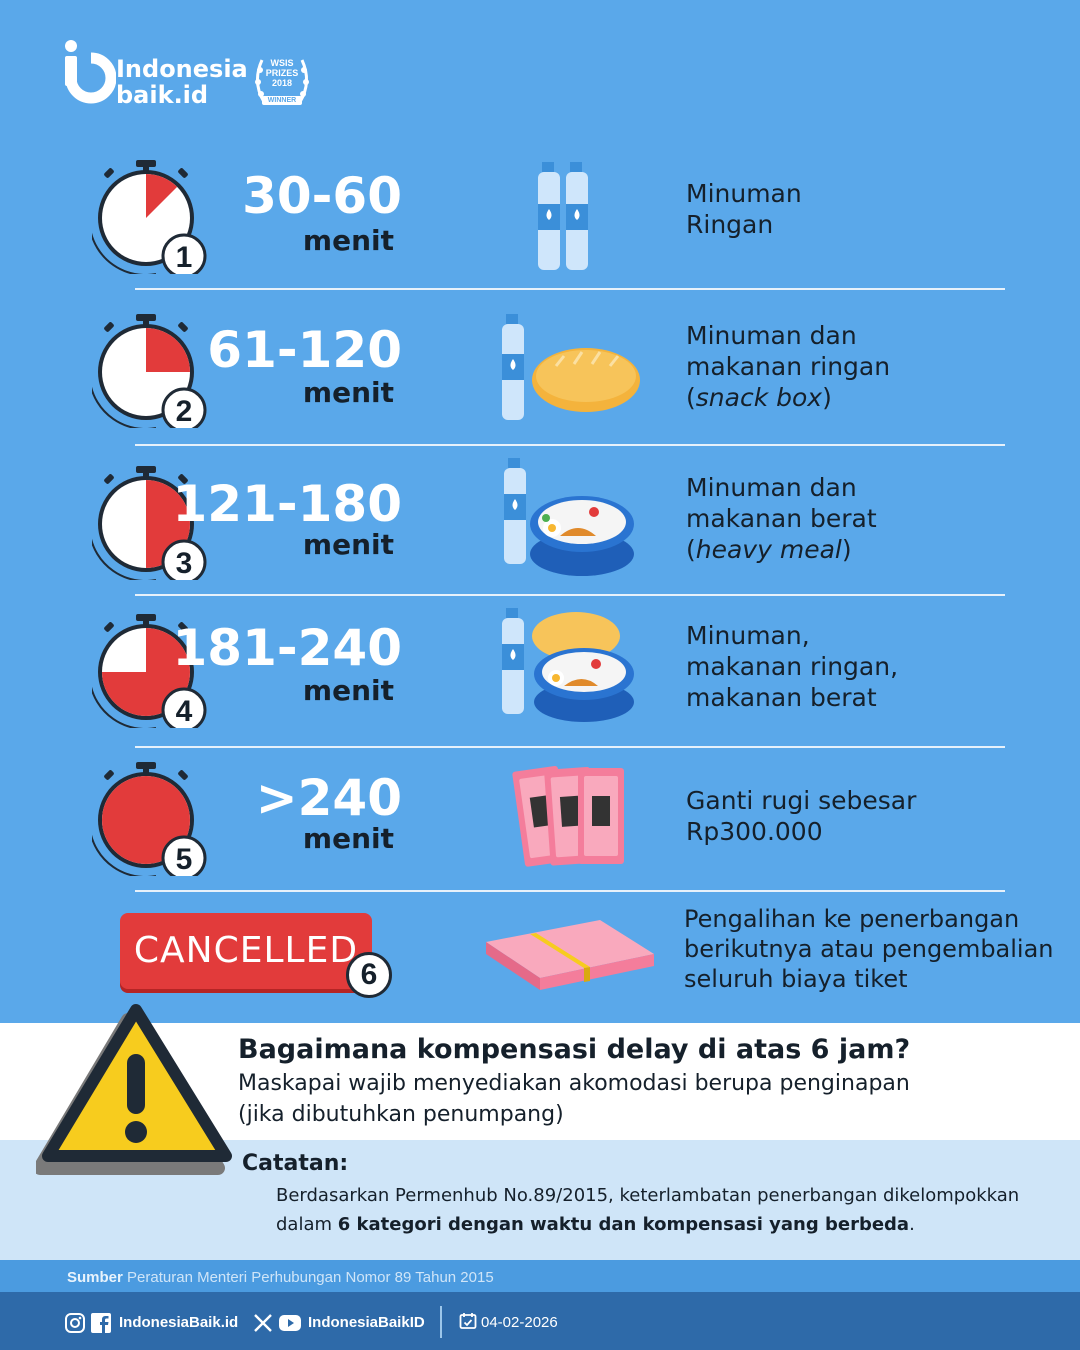 Image resolution: width=1080 pixels, height=1350 pixels. What do you see at coordinates (568, 665) in the screenshot?
I see `bottle-bread-lunchbox-icon` at bounding box center [568, 665].